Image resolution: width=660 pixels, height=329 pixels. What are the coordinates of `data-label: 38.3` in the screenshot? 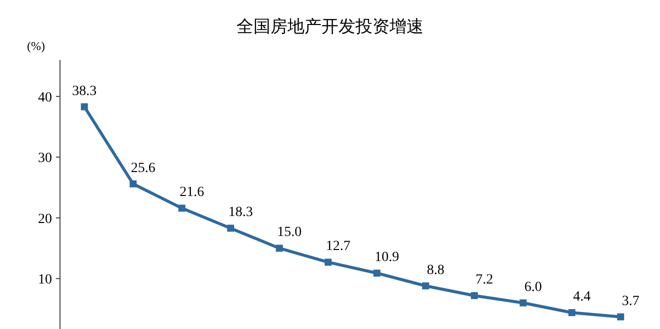 It's located at (84, 91).